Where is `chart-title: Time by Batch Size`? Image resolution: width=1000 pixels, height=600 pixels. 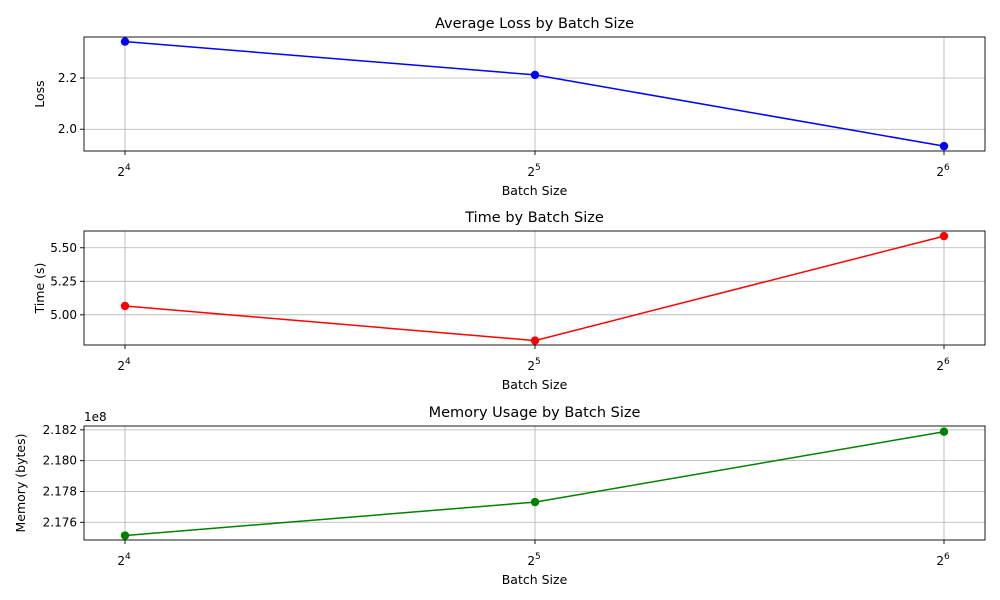 chart-title: Time by Batch Size is located at coordinates (534, 218).